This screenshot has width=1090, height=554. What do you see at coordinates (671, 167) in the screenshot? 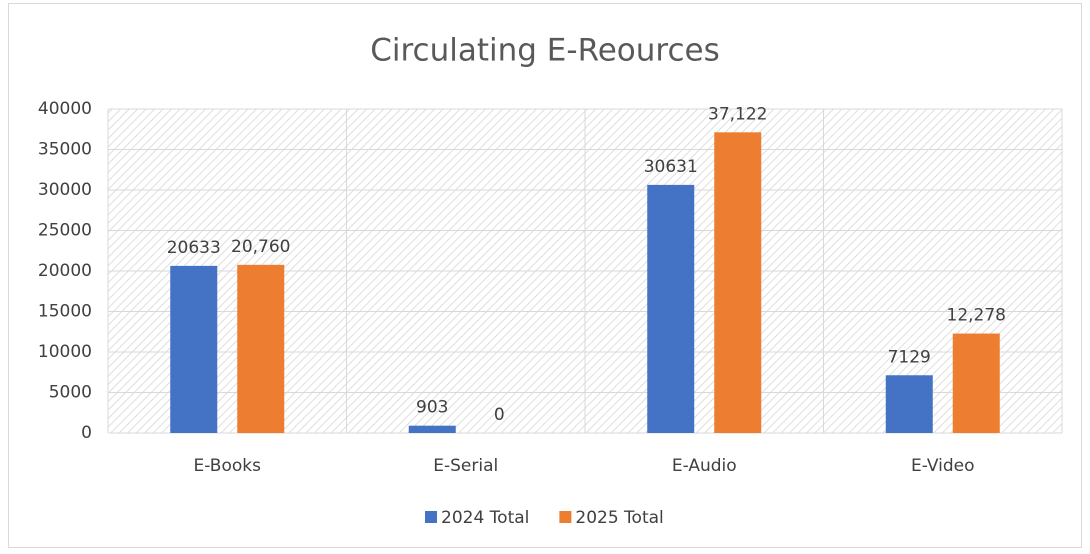
I see `data-label: 30631` at bounding box center [671, 167].